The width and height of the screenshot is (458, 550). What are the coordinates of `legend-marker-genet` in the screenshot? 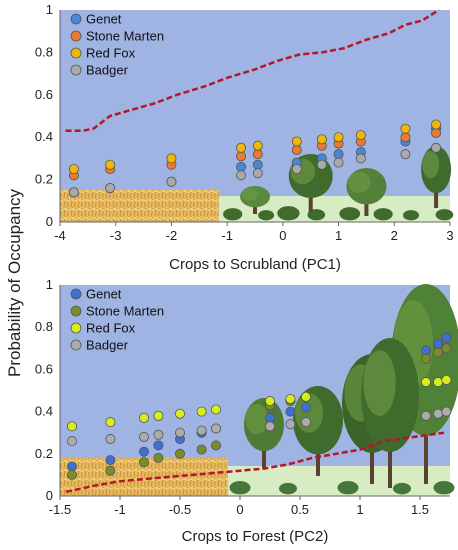 It's located at (76, 19).